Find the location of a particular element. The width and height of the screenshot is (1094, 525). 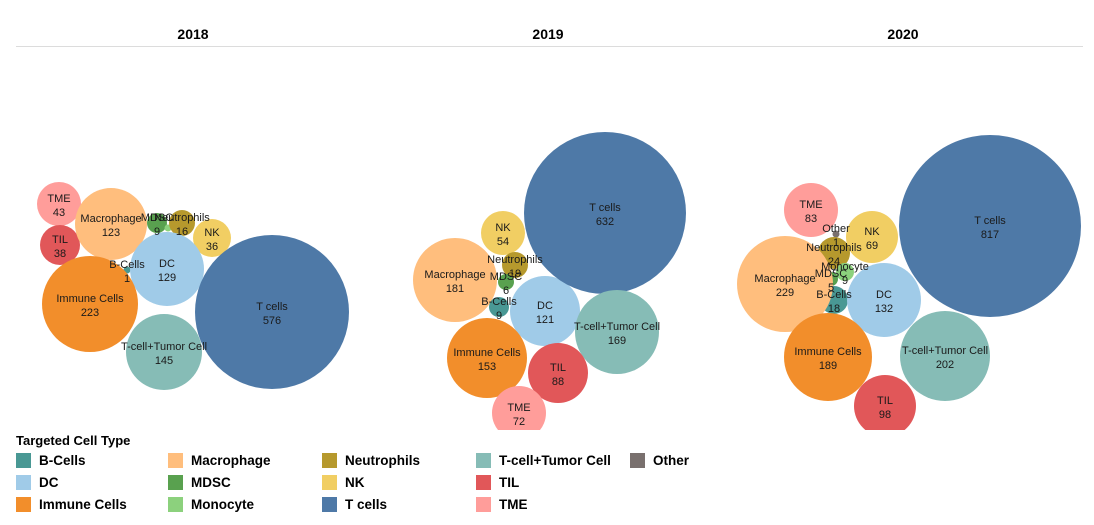

legend-item-macrophage: Macrophage is located at coordinates (219, 460).